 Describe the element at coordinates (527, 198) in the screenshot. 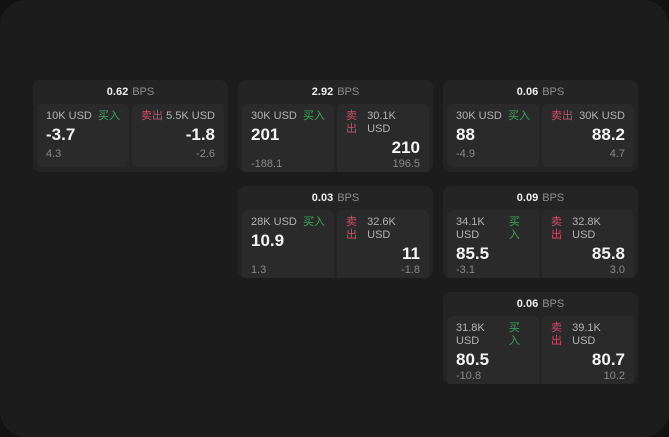

I see `bps-value: 0.09` at that location.